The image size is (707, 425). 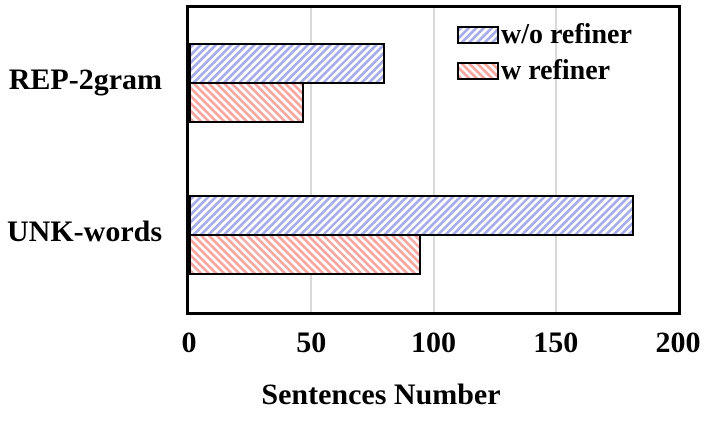 What do you see at coordinates (566, 34) in the screenshot?
I see `legend-label-wo-refiner: w/o refiner` at bounding box center [566, 34].